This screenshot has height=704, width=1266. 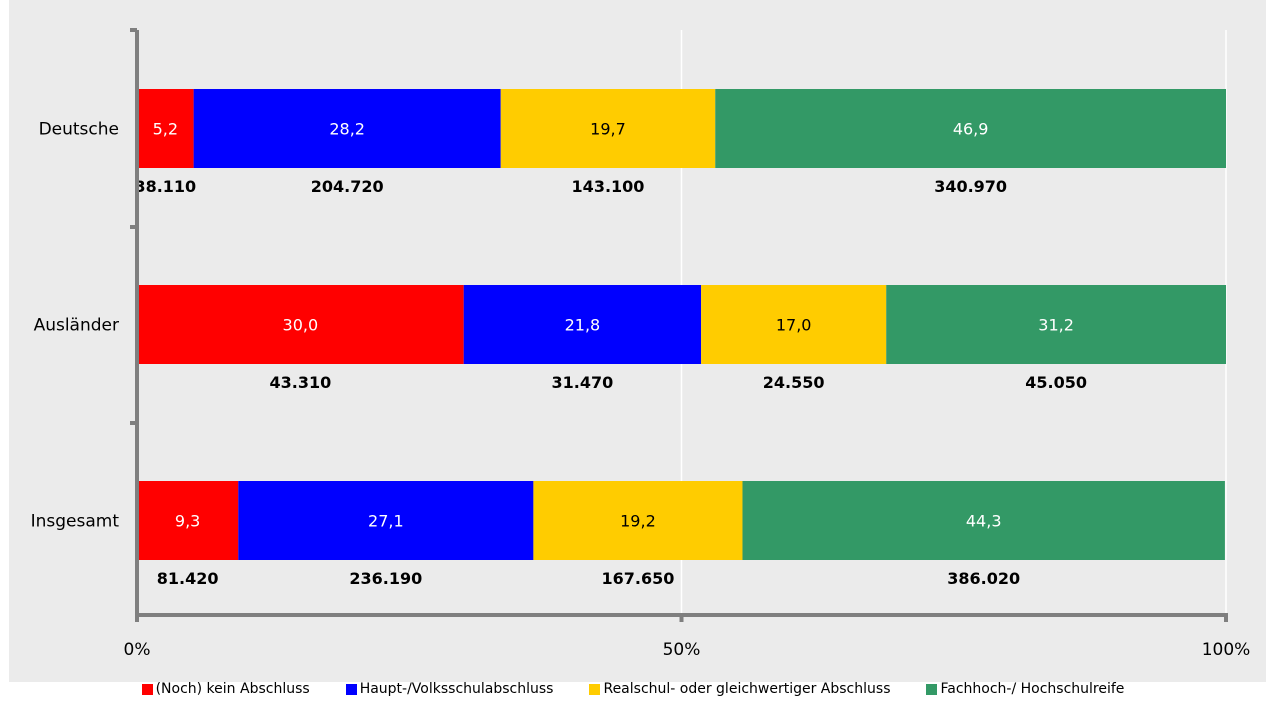 What do you see at coordinates (1226, 650) in the screenshot?
I see `x-tick-label-100: 100%` at bounding box center [1226, 650].